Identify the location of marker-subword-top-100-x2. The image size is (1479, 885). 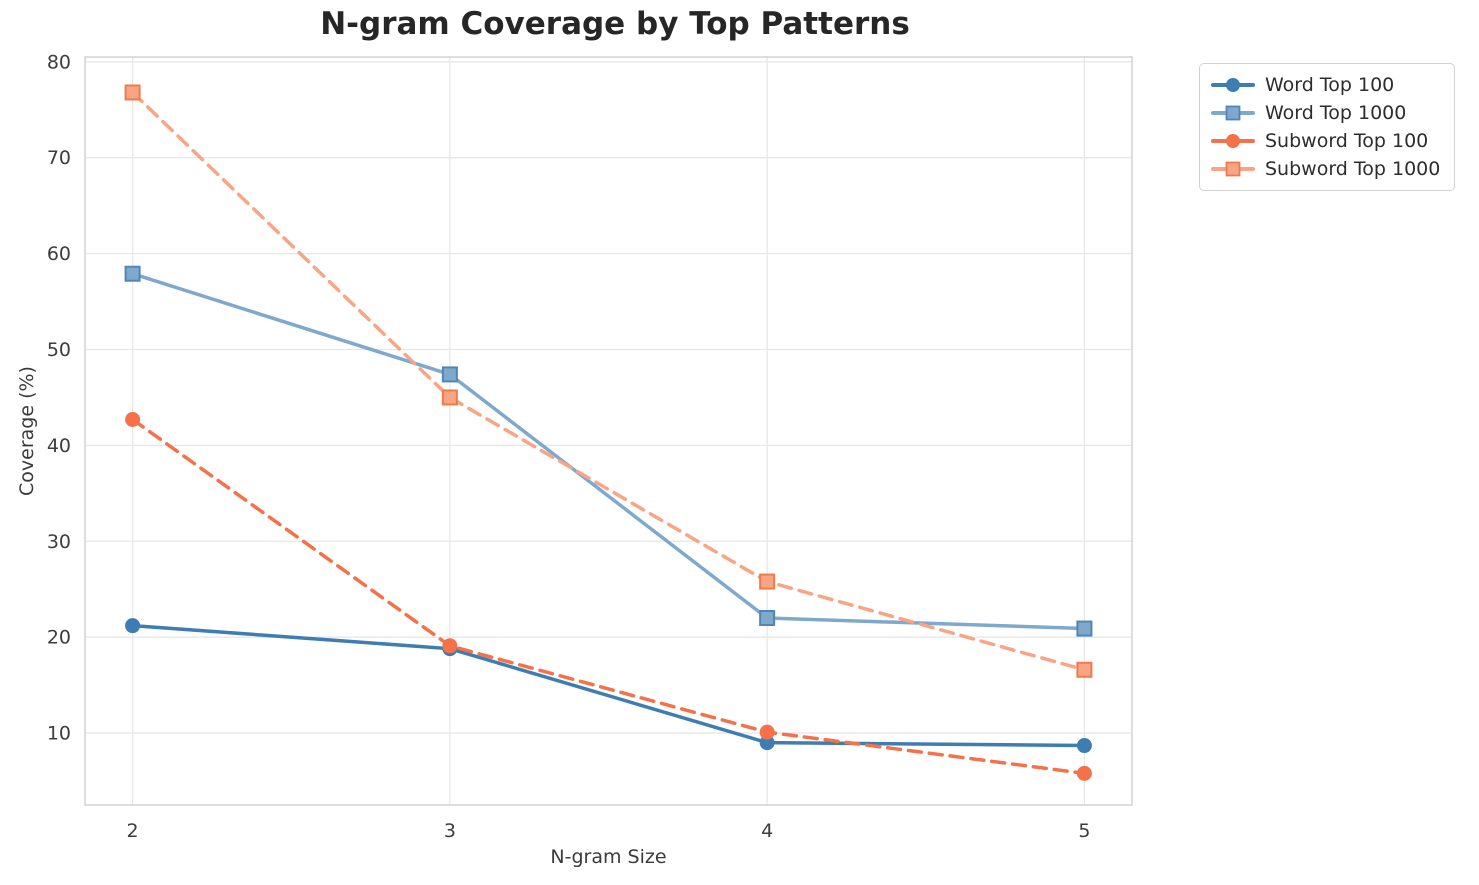
(133, 419).